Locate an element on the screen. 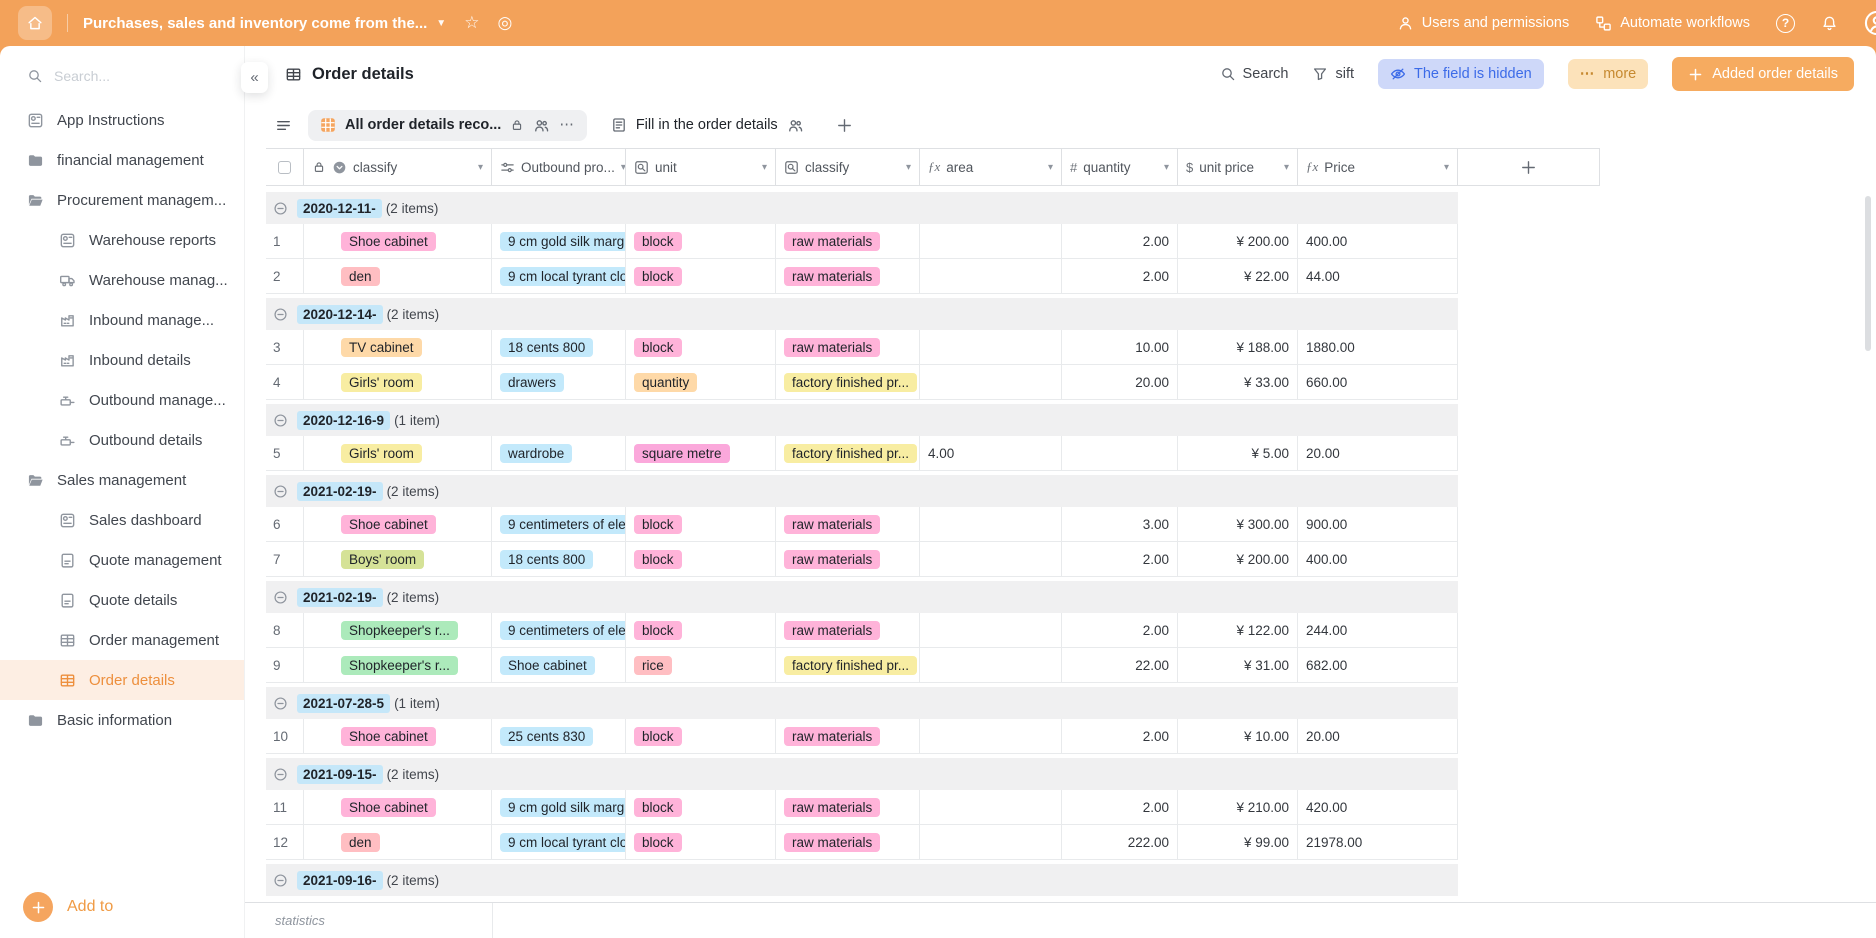 This screenshot has height=938, width=1876. cell-classify: Girls' room is located at coordinates (398, 382).